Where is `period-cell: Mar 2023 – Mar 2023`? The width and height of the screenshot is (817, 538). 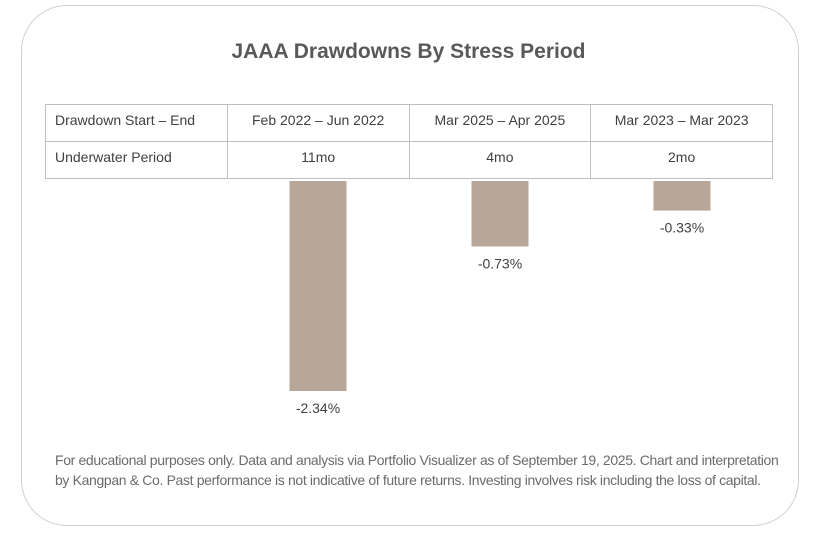
period-cell: Mar 2023 – Mar 2023 is located at coordinates (681, 123).